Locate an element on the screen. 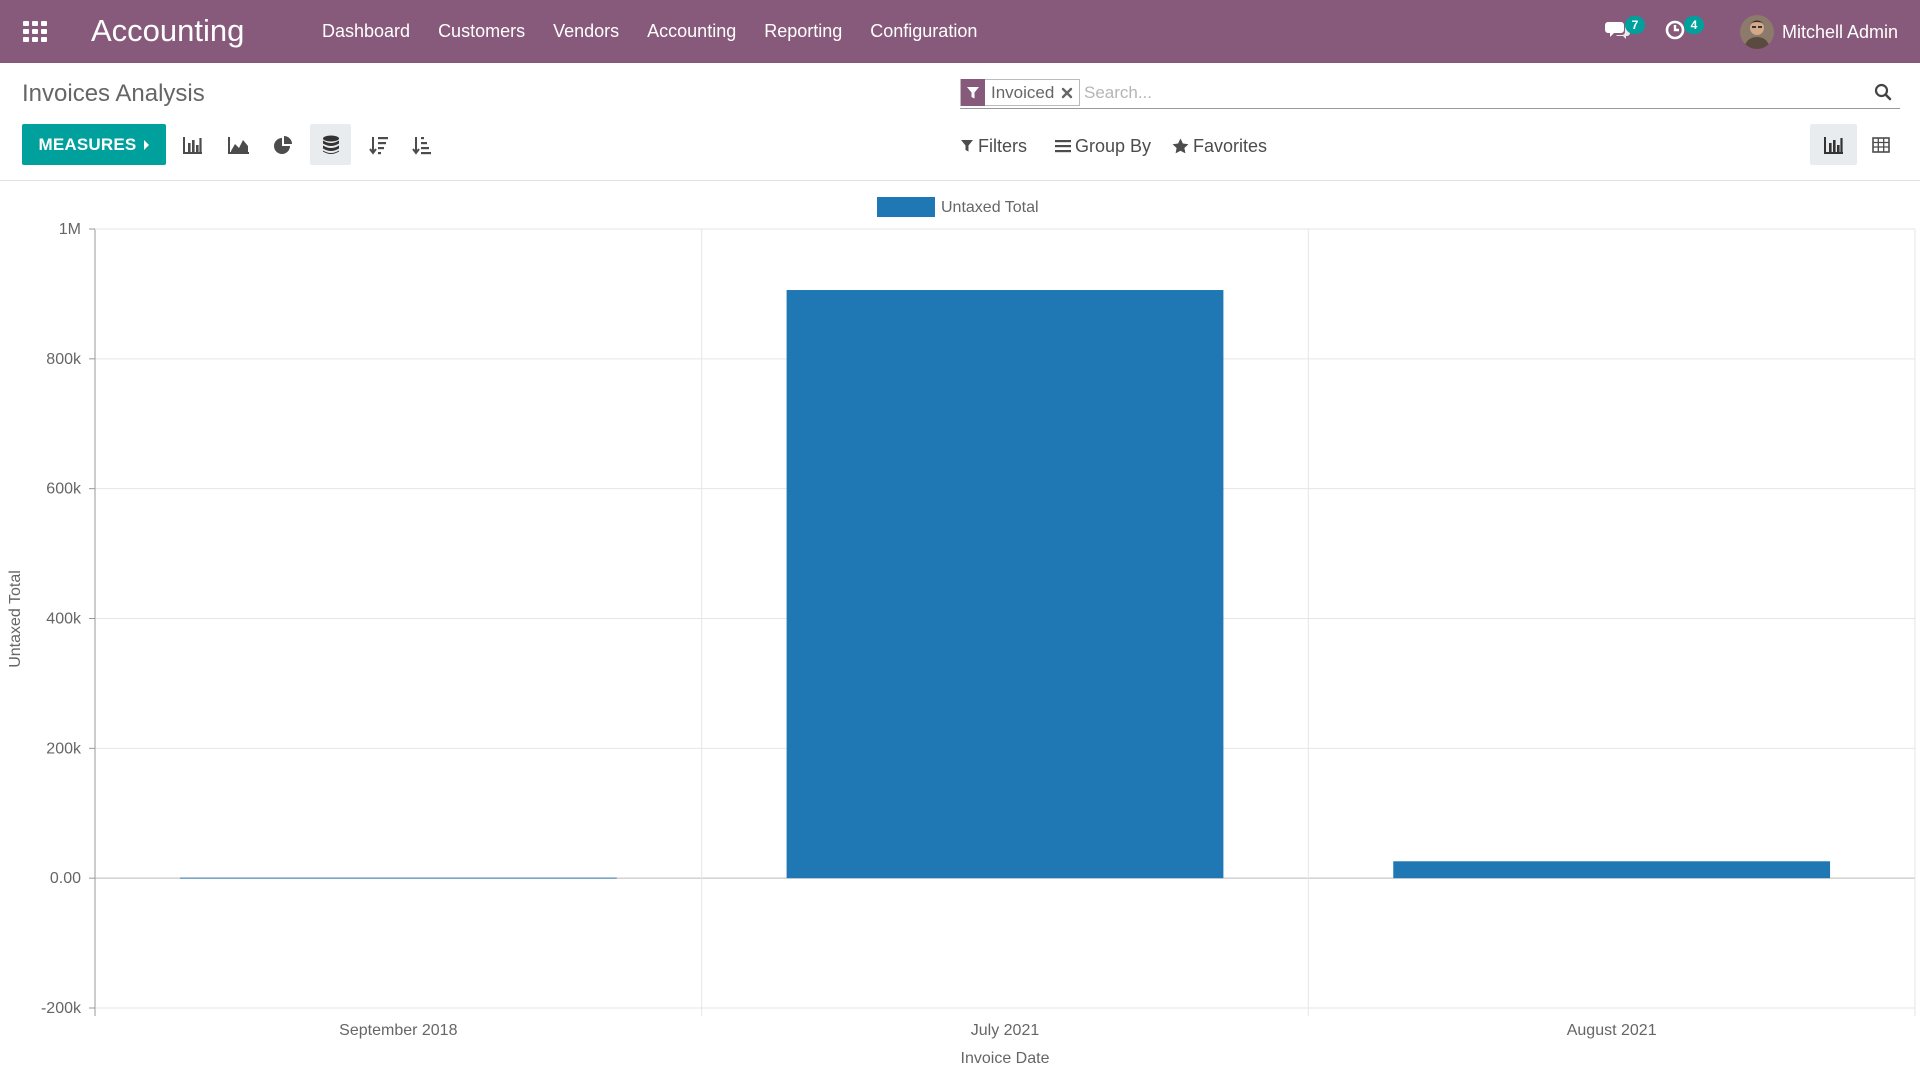 The height and width of the screenshot is (1080, 1920). pivot-view-button is located at coordinates (1880, 144).